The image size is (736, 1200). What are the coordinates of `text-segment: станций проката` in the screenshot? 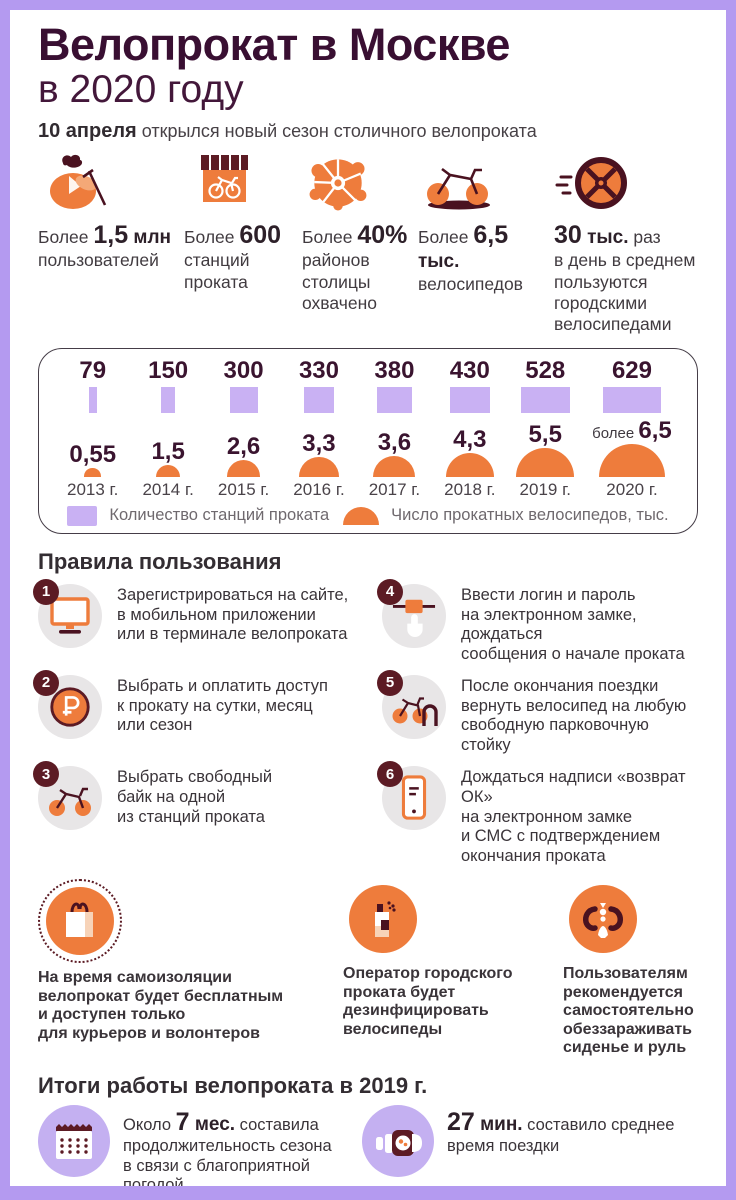 It's located at (217, 271).